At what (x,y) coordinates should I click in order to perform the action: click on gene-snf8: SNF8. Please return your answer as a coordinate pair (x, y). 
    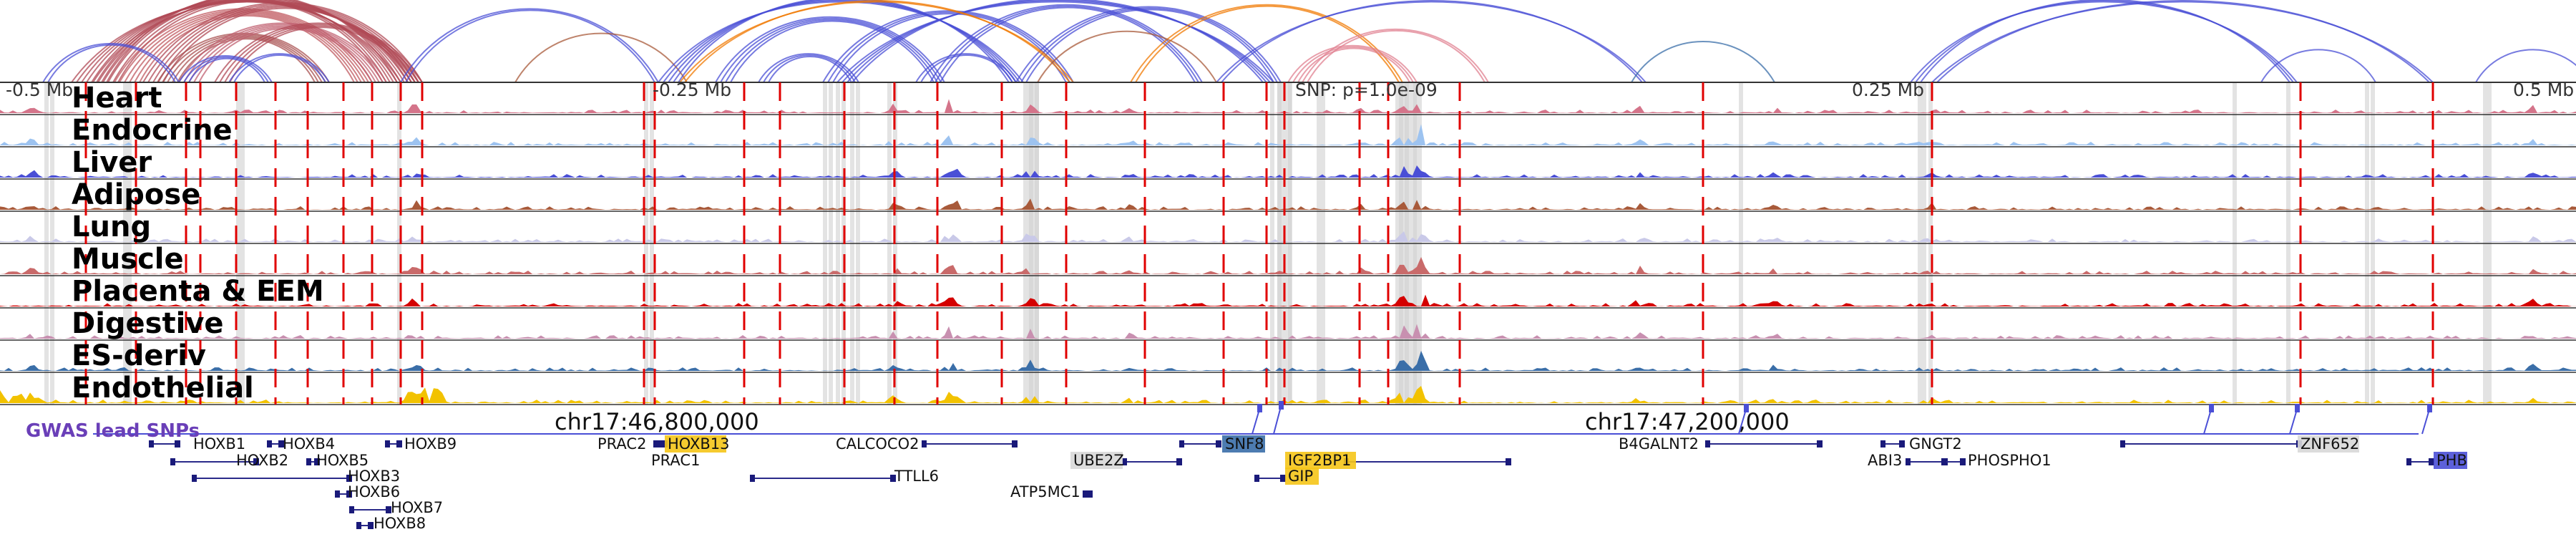
    Looking at the image, I should click on (1222, 444).